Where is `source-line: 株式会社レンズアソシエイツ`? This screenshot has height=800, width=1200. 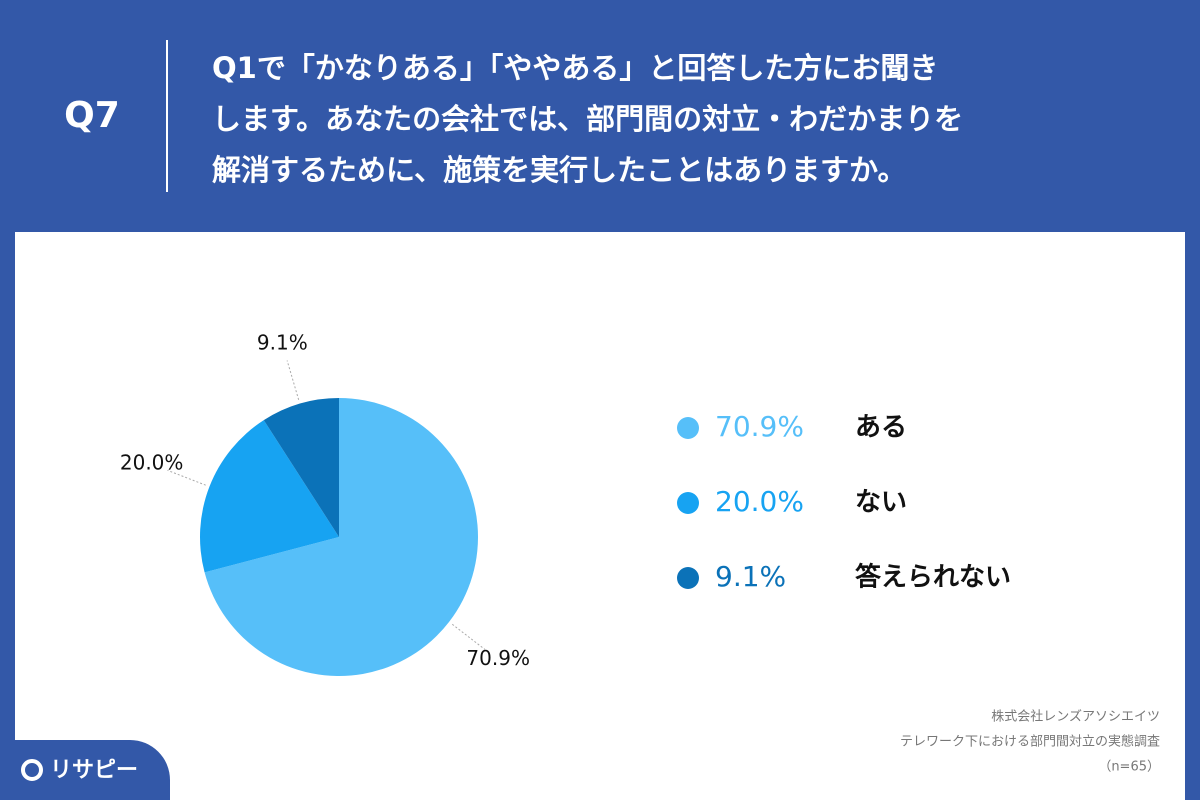
source-line: 株式会社レンズアソシエイツ is located at coordinates (1075, 717).